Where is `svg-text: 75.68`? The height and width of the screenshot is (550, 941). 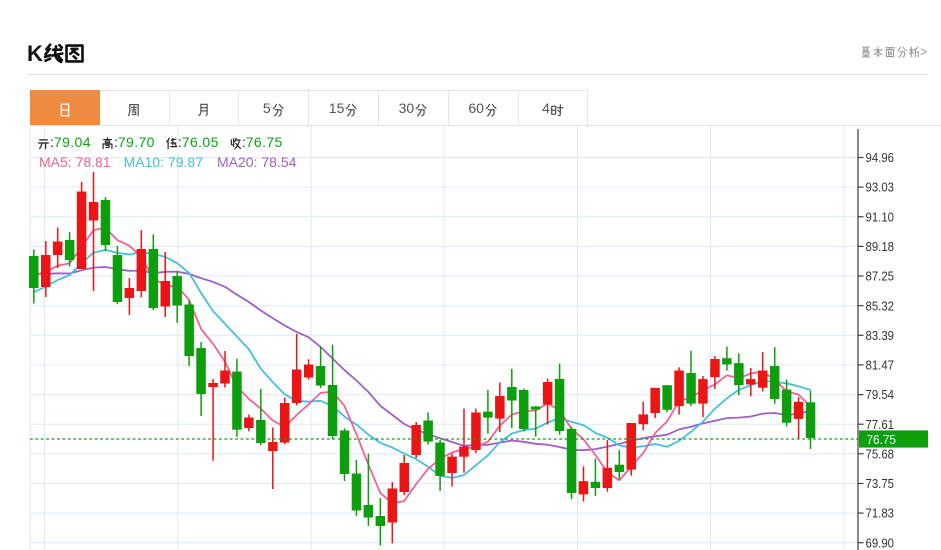 svg-text: 75.68 is located at coordinates (880, 453).